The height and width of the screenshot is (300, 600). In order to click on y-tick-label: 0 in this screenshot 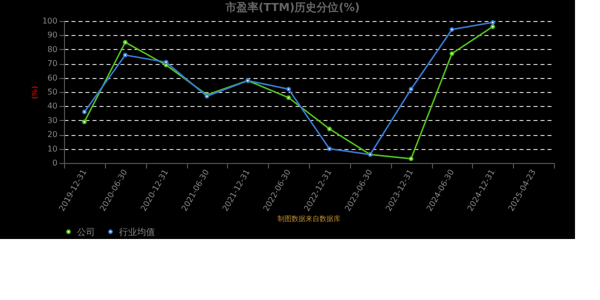, I will do `click(55, 163)`.